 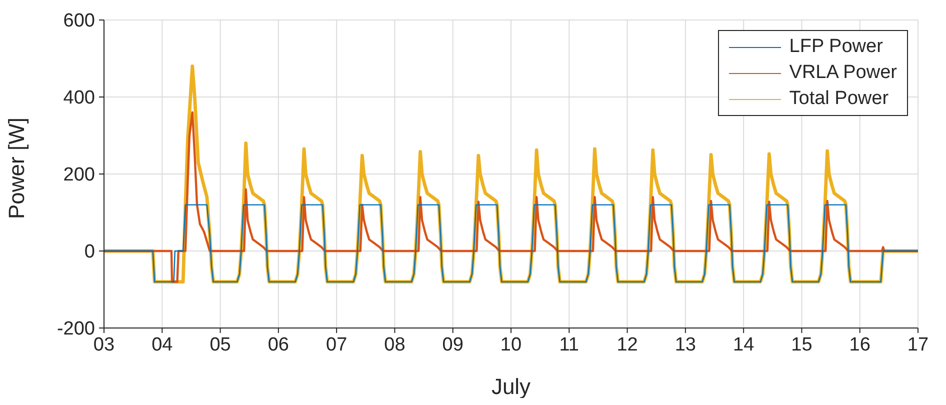 I want to click on x-tick-label: 10, so click(x=511, y=345).